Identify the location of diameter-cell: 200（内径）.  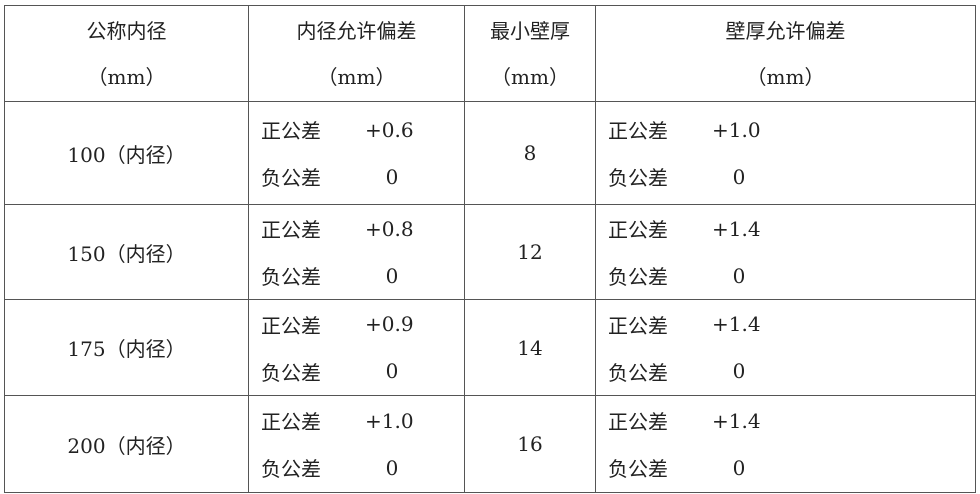
(126, 444).